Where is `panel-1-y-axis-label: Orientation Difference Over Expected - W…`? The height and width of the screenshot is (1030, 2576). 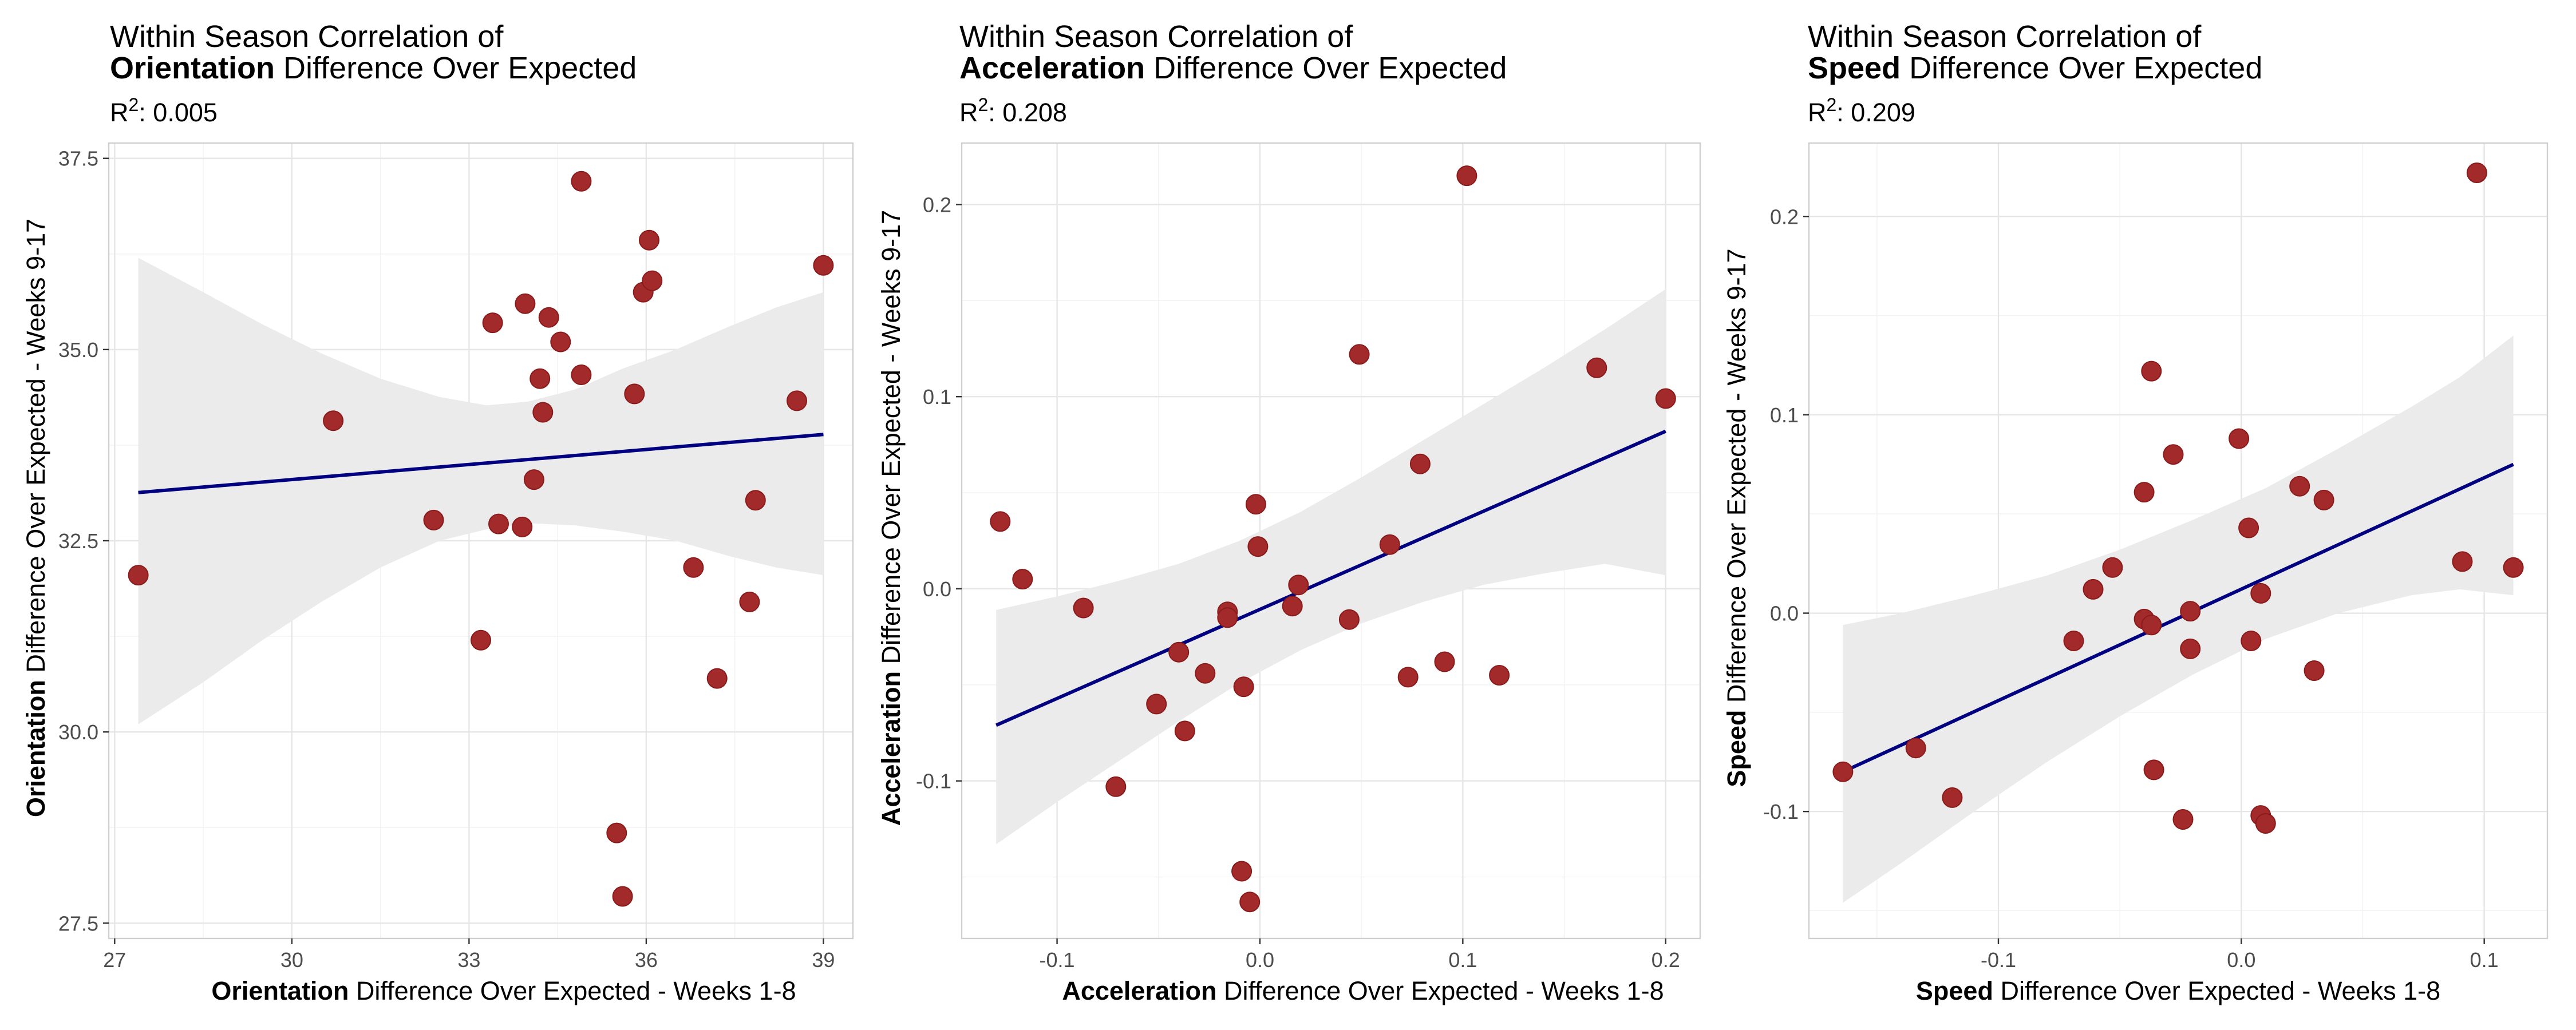 panel-1-y-axis-label: Orientation Difference Over Expected - W… is located at coordinates (35, 518).